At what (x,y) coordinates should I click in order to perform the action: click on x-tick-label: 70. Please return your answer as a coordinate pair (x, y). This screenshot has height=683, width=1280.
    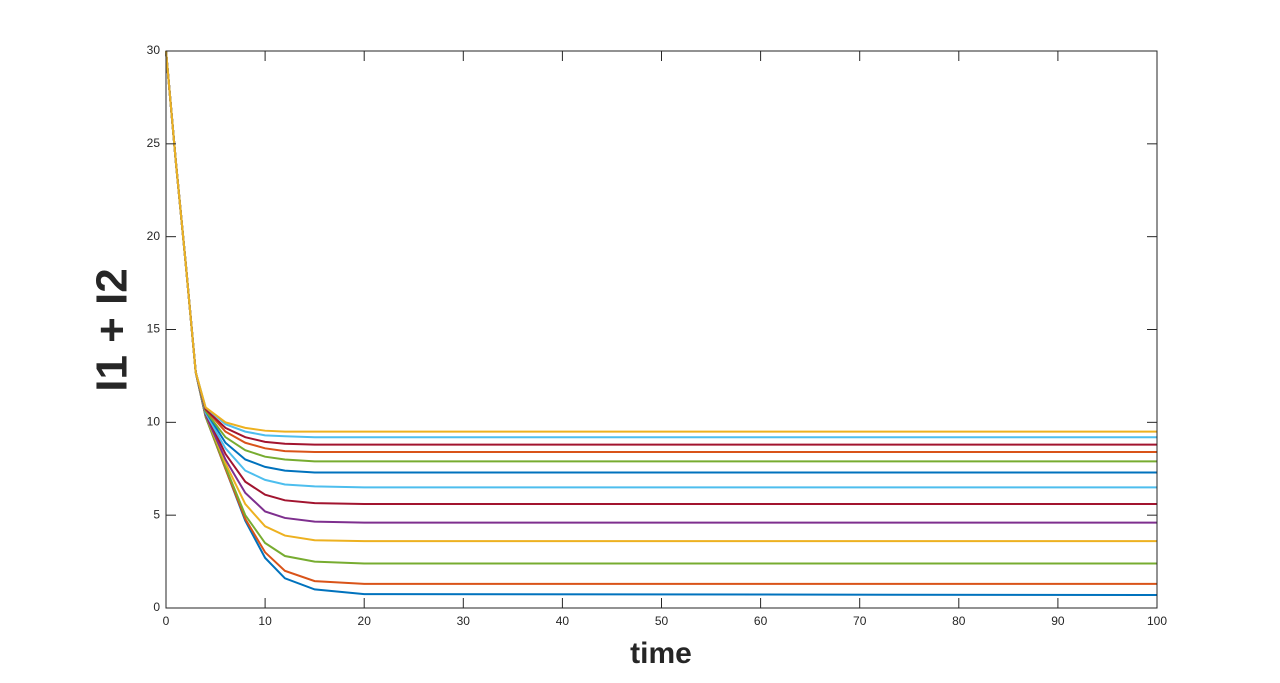
    Looking at the image, I should click on (860, 621).